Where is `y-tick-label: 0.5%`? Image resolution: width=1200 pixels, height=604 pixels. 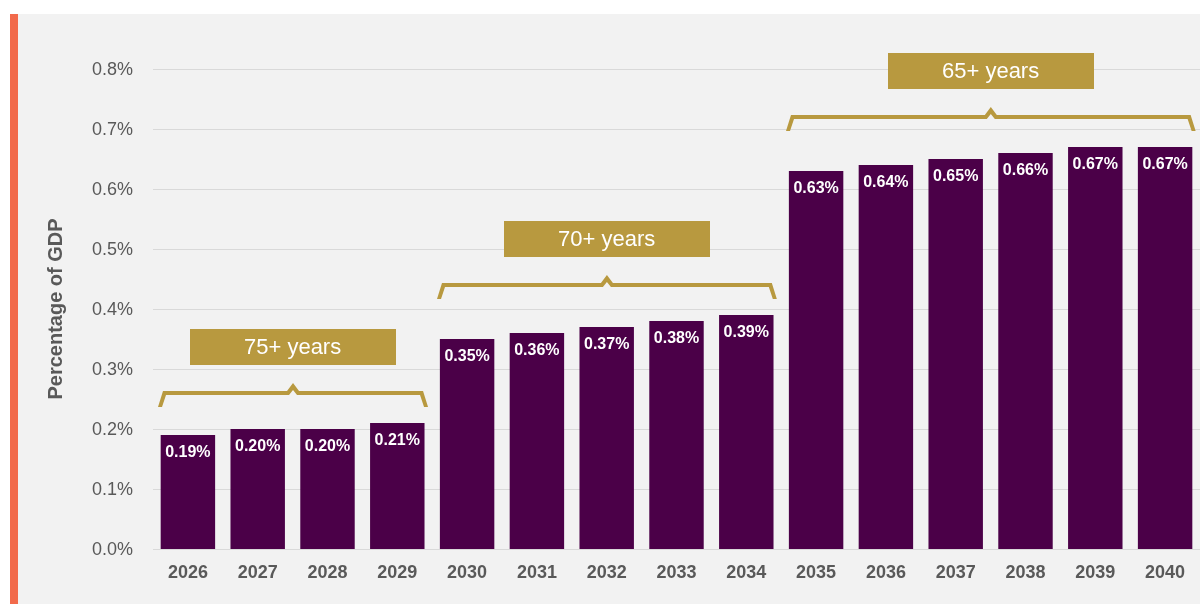
y-tick-label: 0.5% is located at coordinates (112, 249).